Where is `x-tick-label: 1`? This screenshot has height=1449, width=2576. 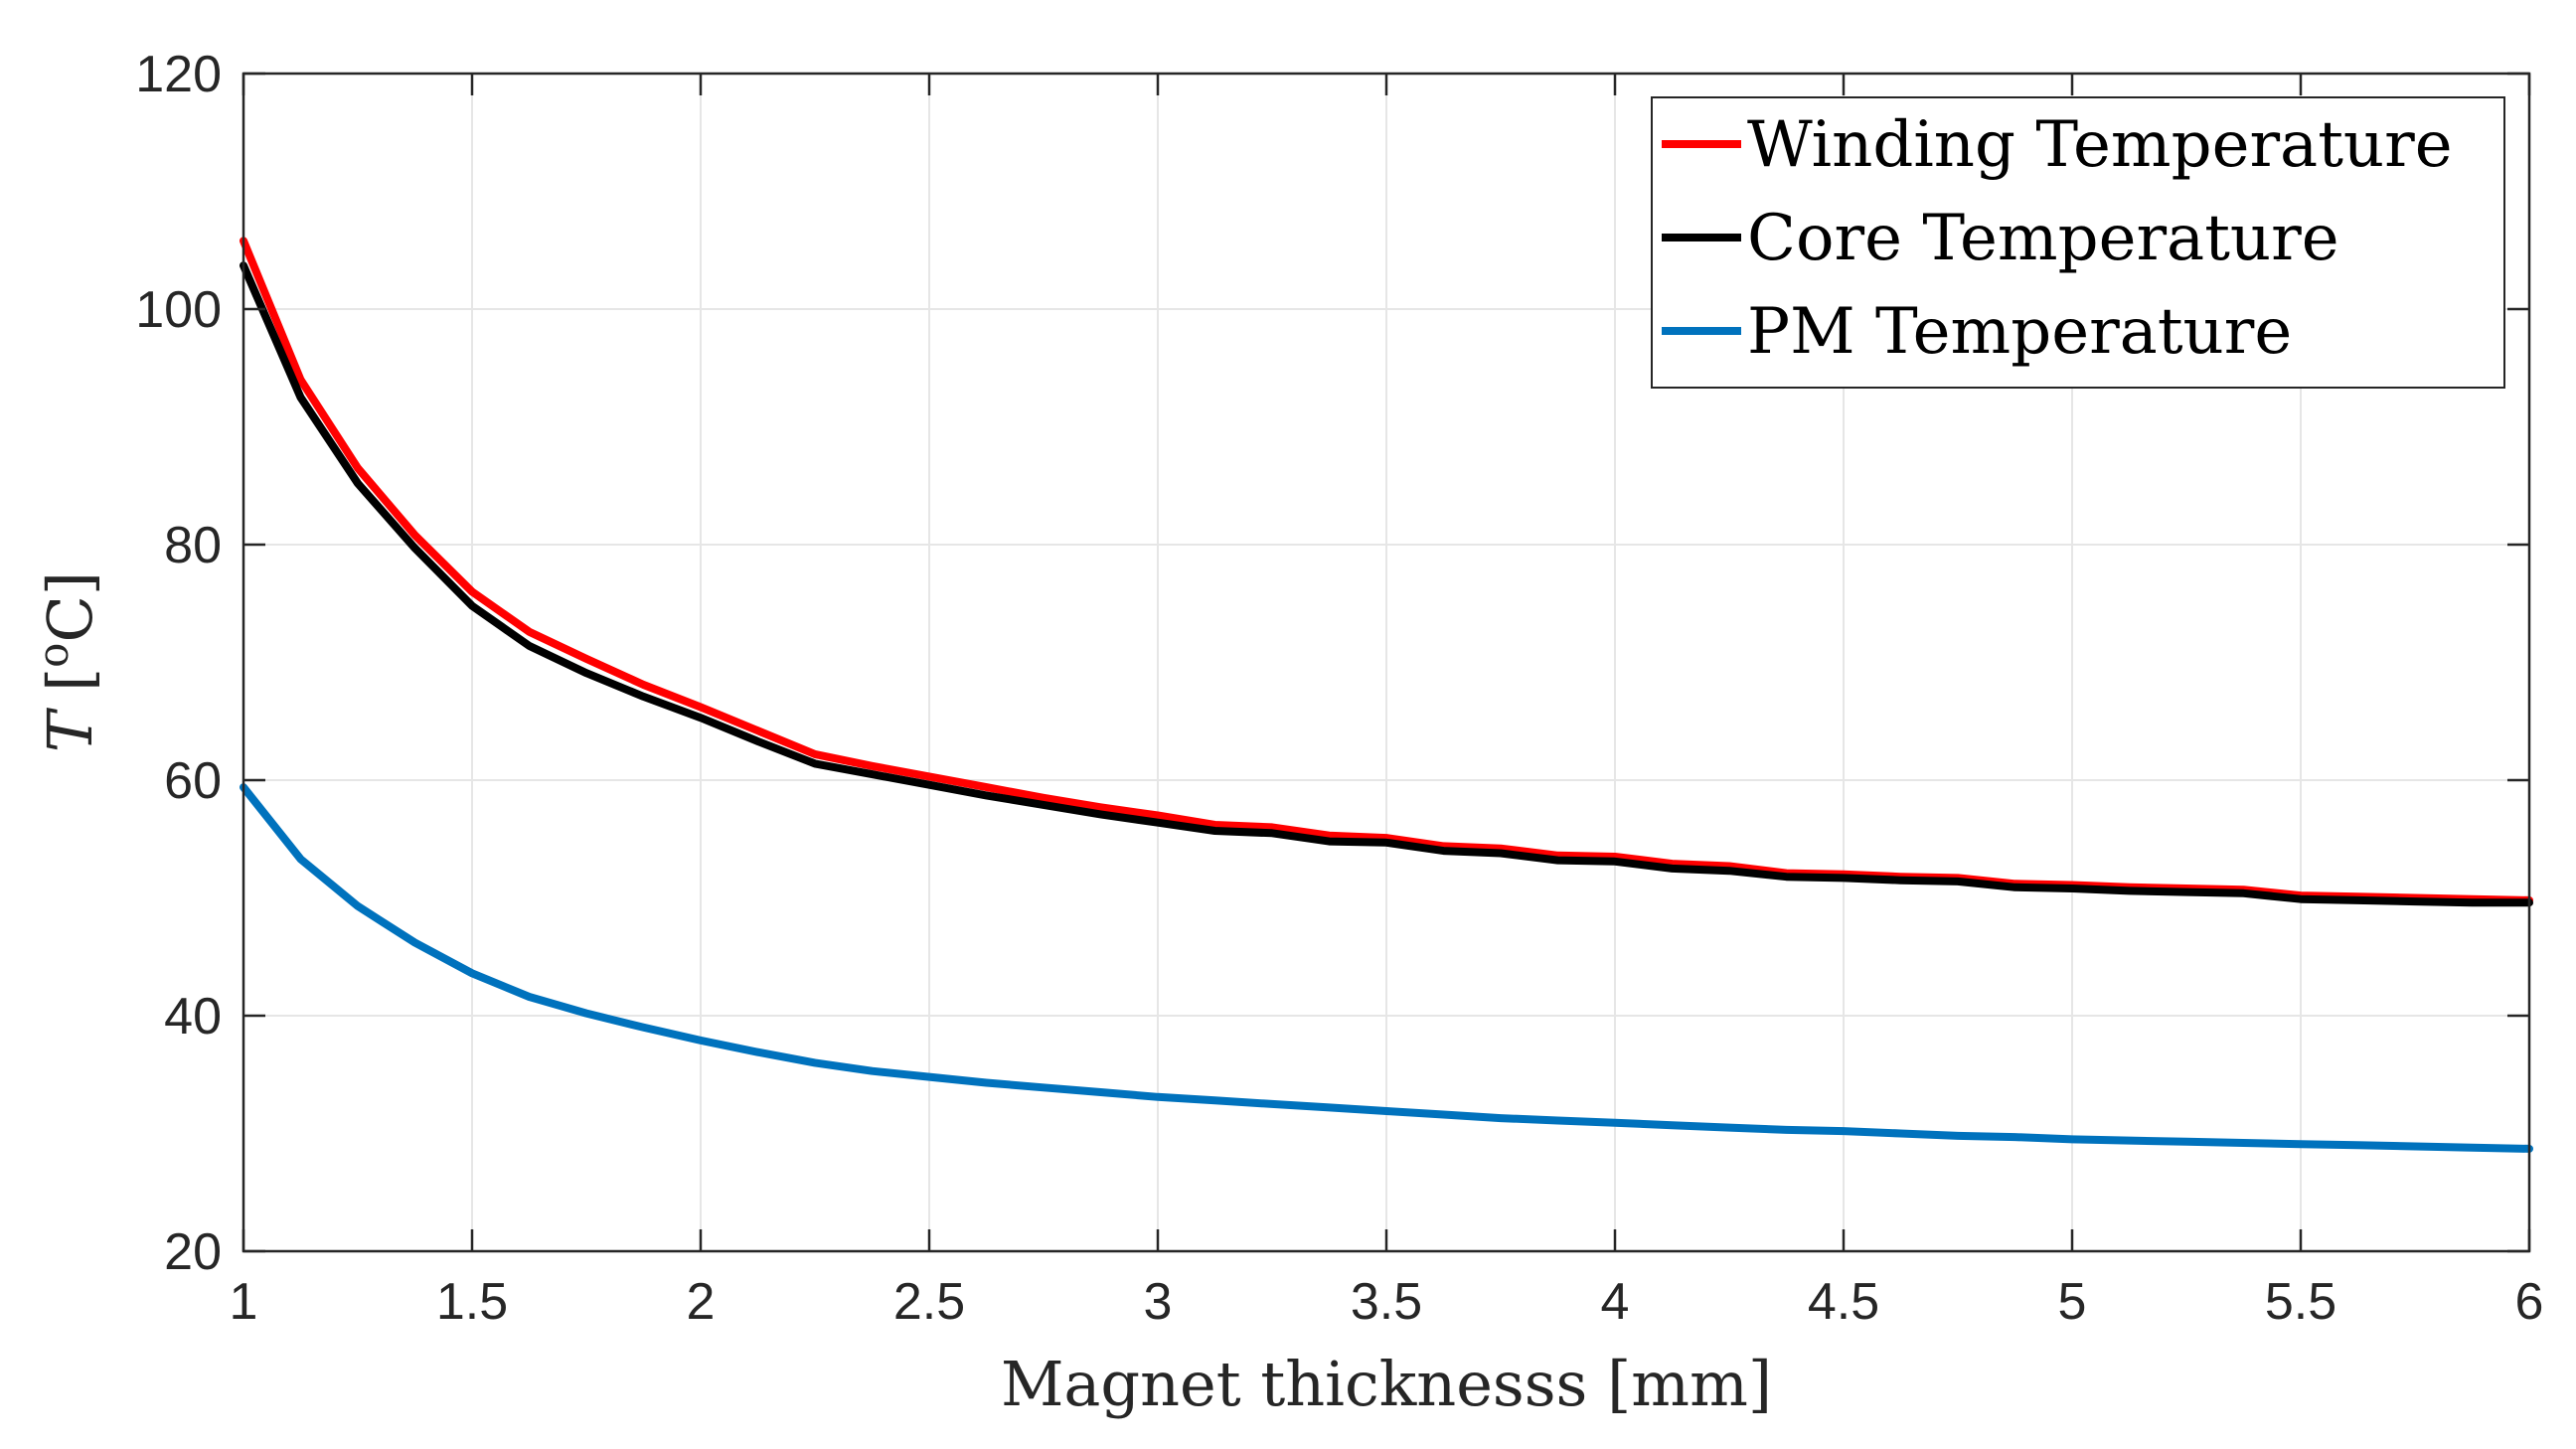
x-tick-label: 1 is located at coordinates (244, 1302).